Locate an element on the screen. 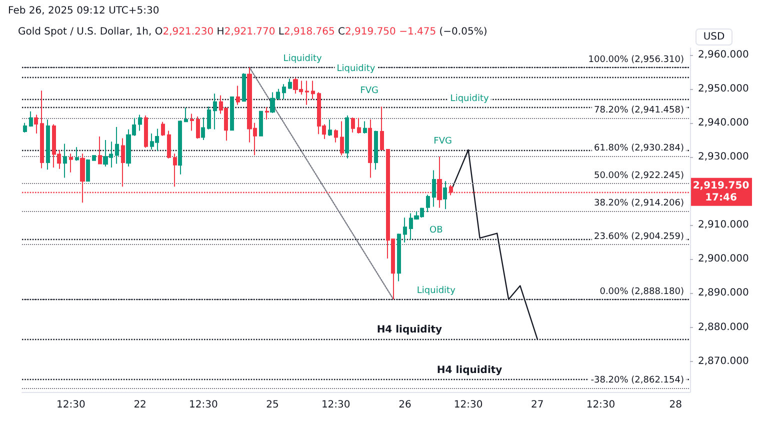  chart-title: Feb 26, 2025 09:12 UTC+5:30 is located at coordinates (84, 11).